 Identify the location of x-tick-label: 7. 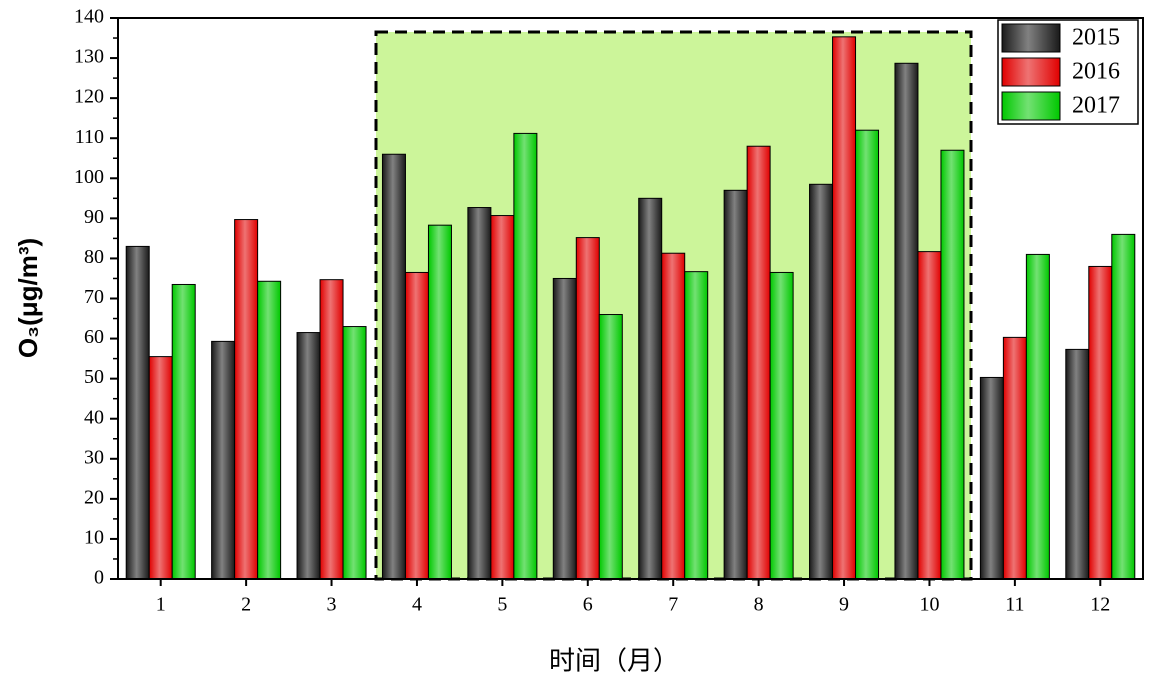
(673, 605).